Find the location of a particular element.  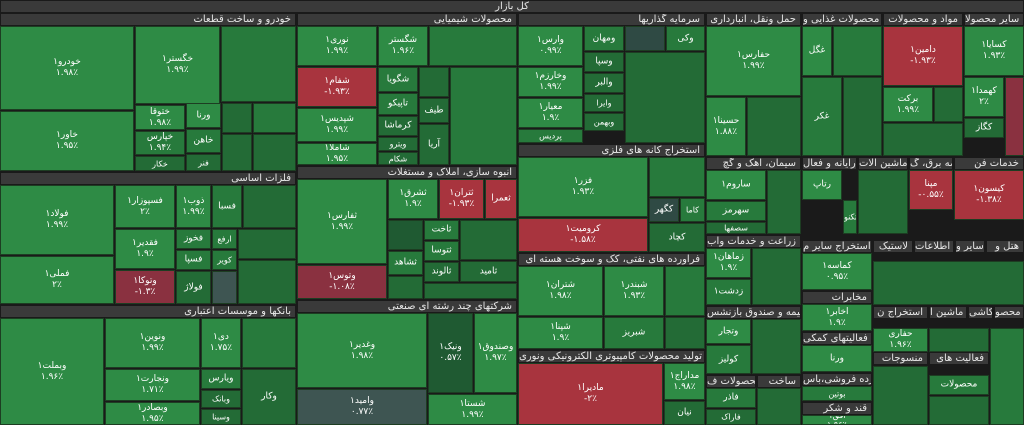

sector-header: عرضه برق، گ is located at coordinates (931, 163).